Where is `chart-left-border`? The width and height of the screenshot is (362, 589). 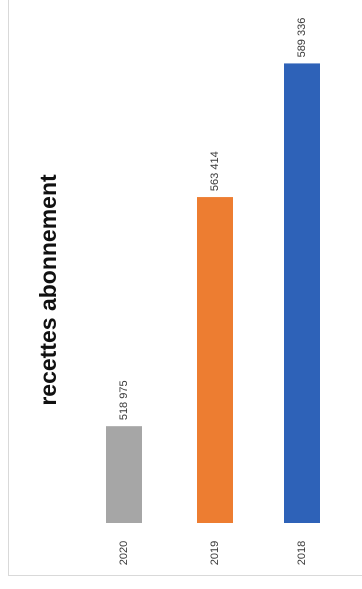
chart-left-border is located at coordinates (8, 287).